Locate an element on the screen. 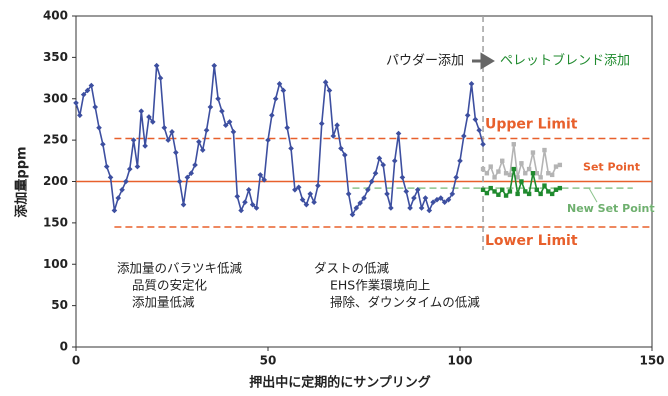 Image resolution: width=668 pixels, height=396 pixels. x-tick-label: 50 is located at coordinates (268, 361).